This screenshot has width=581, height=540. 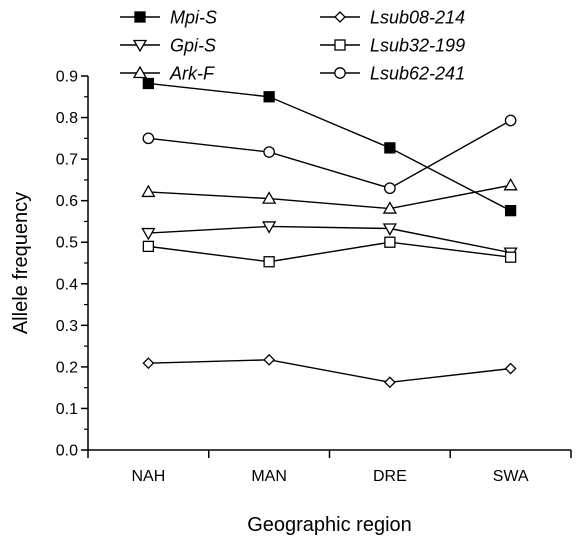 What do you see at coordinates (67, 367) in the screenshot?
I see `y-tick-label: 0.2` at bounding box center [67, 367].